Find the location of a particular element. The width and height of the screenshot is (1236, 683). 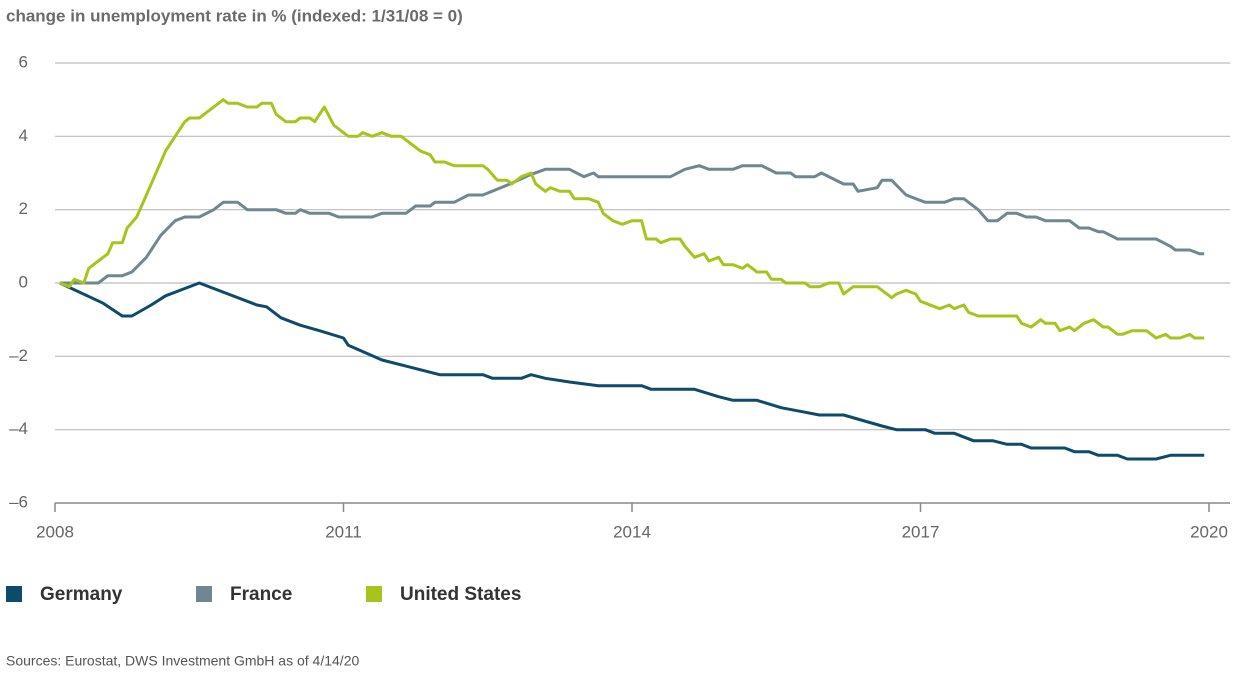

y-tick-label: 0 is located at coordinates (23, 281).